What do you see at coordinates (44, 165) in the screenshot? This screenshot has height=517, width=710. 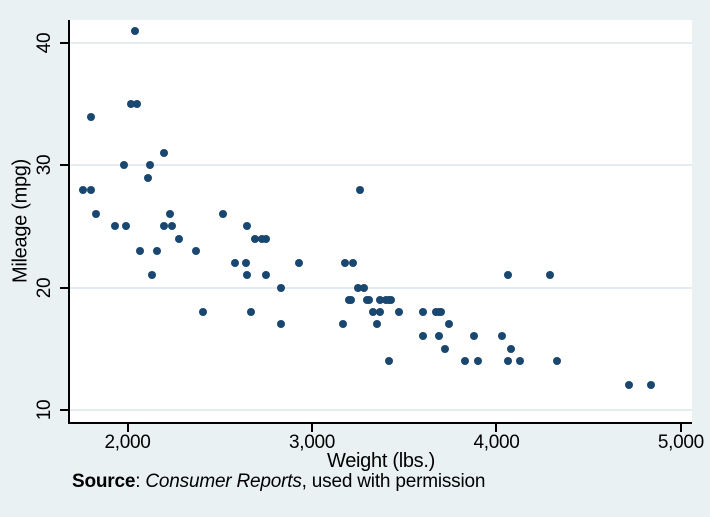 I see `y-tick-label: 30` at bounding box center [44, 165].